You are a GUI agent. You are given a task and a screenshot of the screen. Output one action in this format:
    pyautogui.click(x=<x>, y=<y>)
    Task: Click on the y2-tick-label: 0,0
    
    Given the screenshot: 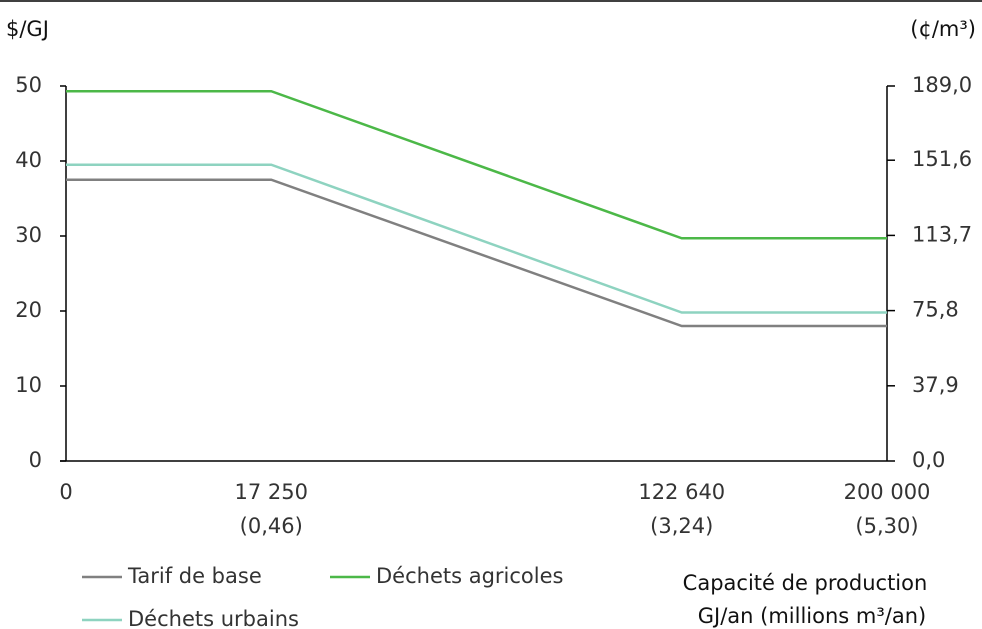 What is the action you would take?
    pyautogui.click(x=928, y=460)
    